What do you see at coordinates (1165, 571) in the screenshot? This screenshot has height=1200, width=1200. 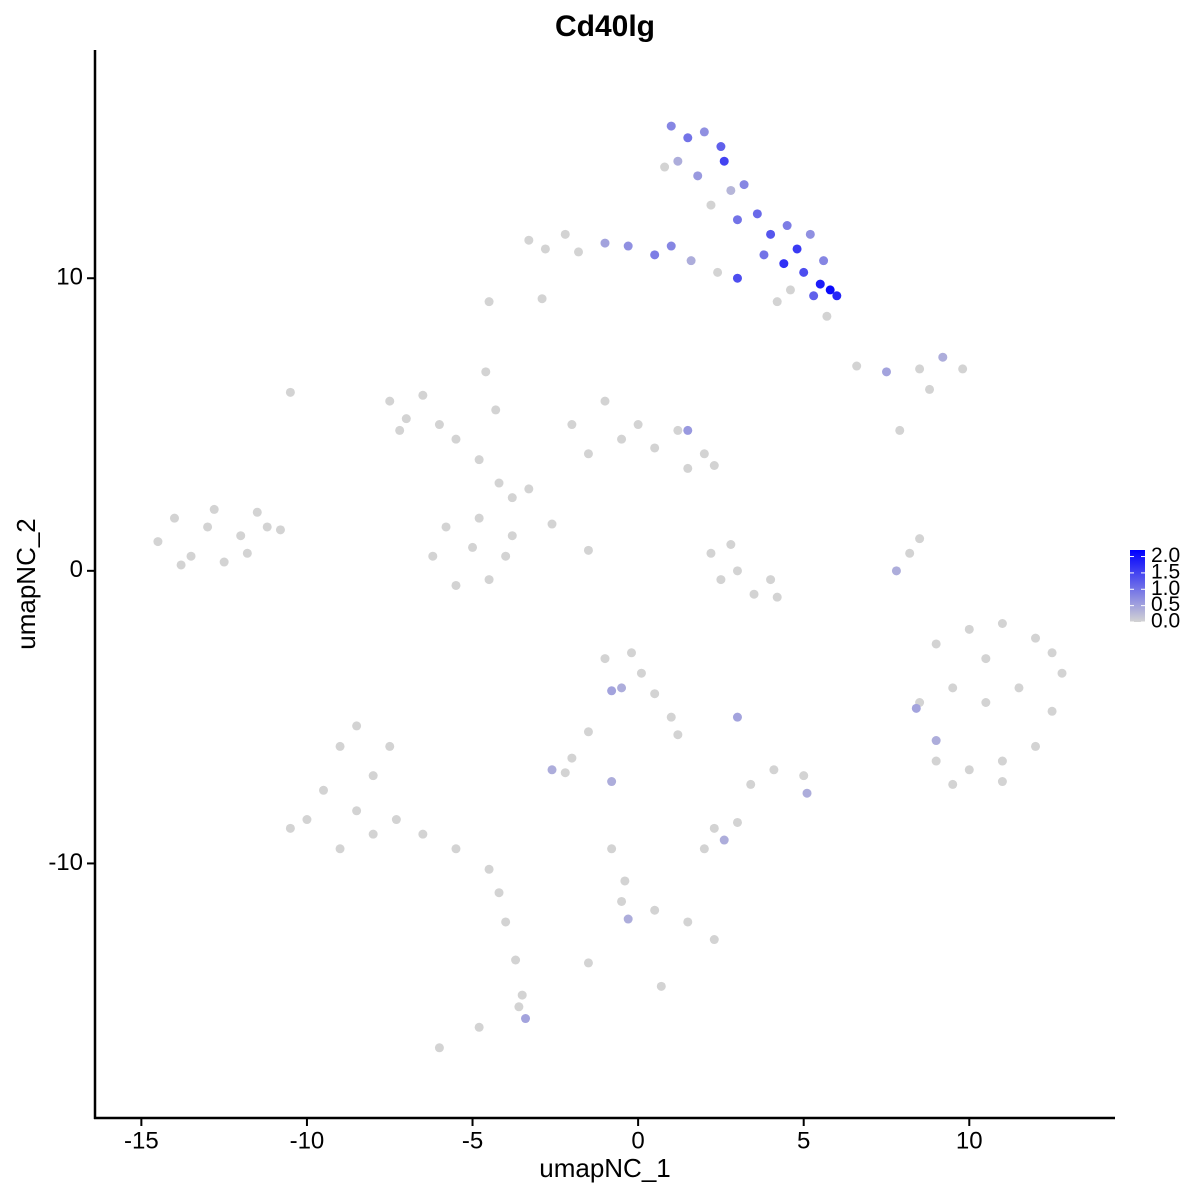 I see `colorbar-label: 1.5` at bounding box center [1165, 571].